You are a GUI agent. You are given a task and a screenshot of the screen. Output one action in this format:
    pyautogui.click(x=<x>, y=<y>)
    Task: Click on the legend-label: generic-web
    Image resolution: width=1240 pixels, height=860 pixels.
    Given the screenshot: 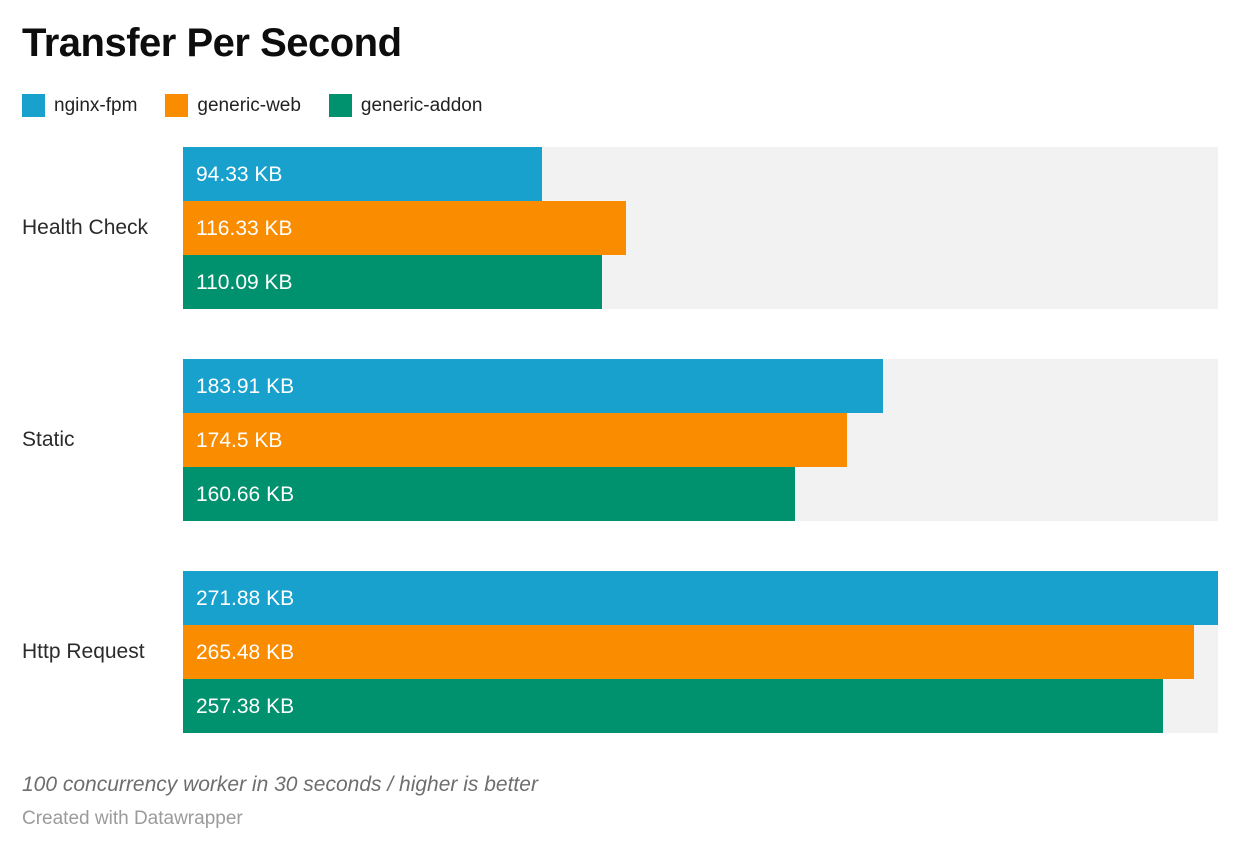 What is the action you would take?
    pyautogui.click(x=249, y=105)
    